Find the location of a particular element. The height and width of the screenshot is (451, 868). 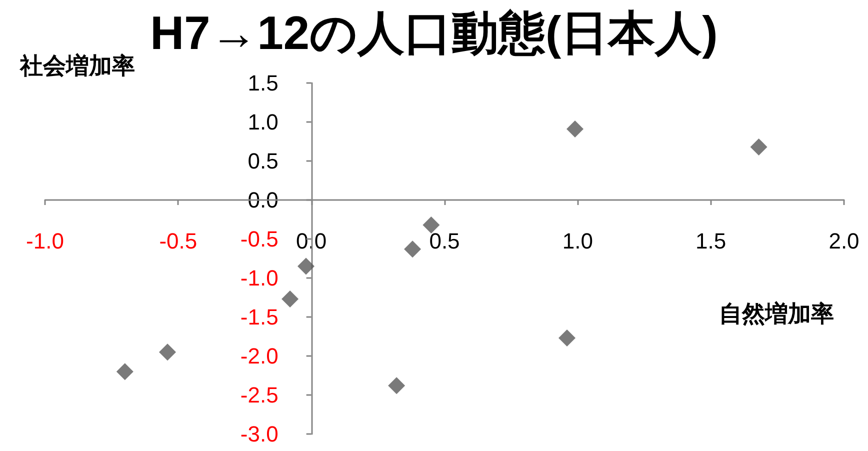

x-tick-label: 2.0 is located at coordinates (844, 241).